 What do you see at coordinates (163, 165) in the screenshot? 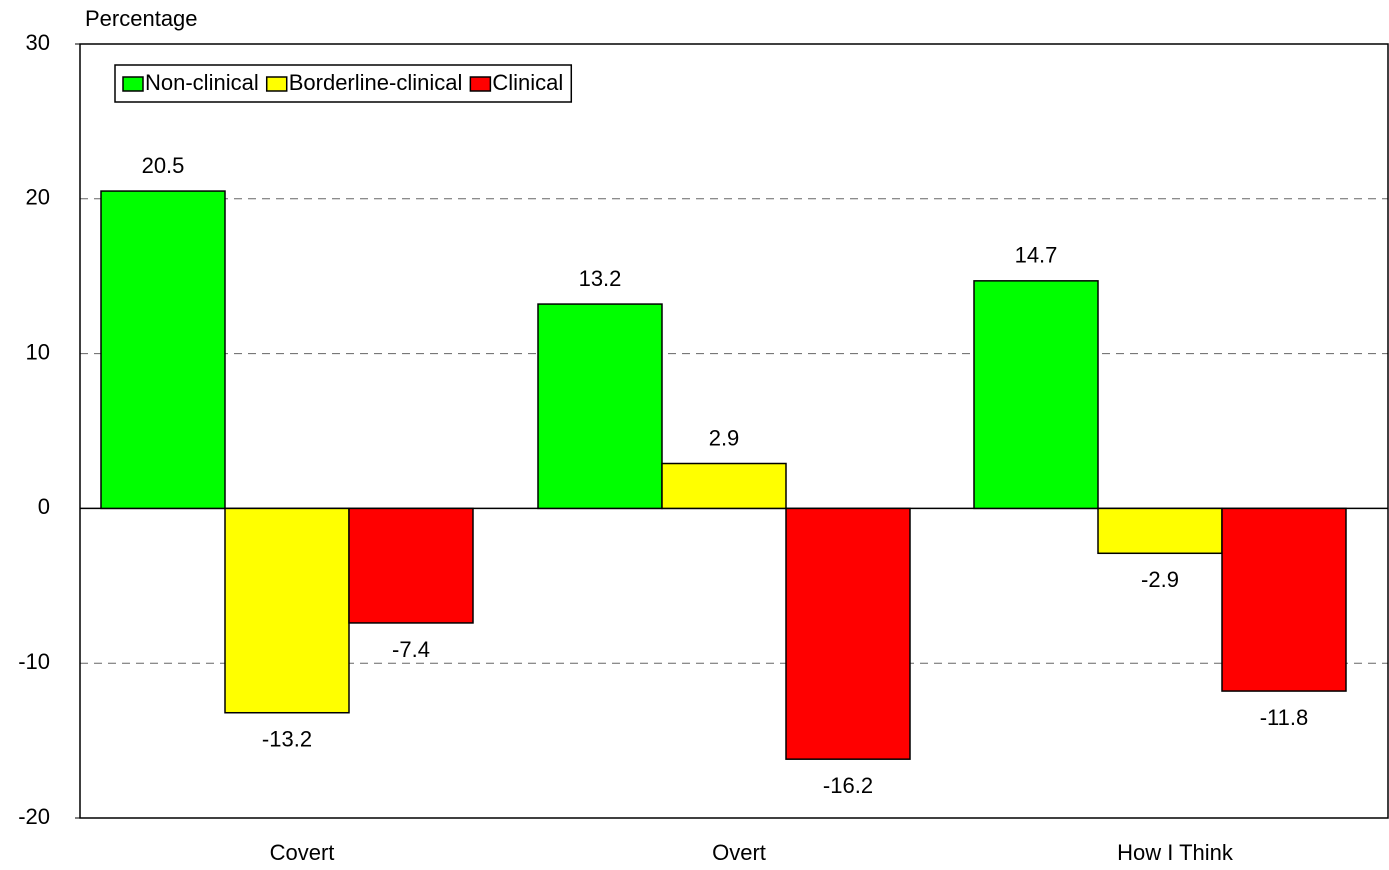
I see `value-label: 20.5` at bounding box center [163, 165].